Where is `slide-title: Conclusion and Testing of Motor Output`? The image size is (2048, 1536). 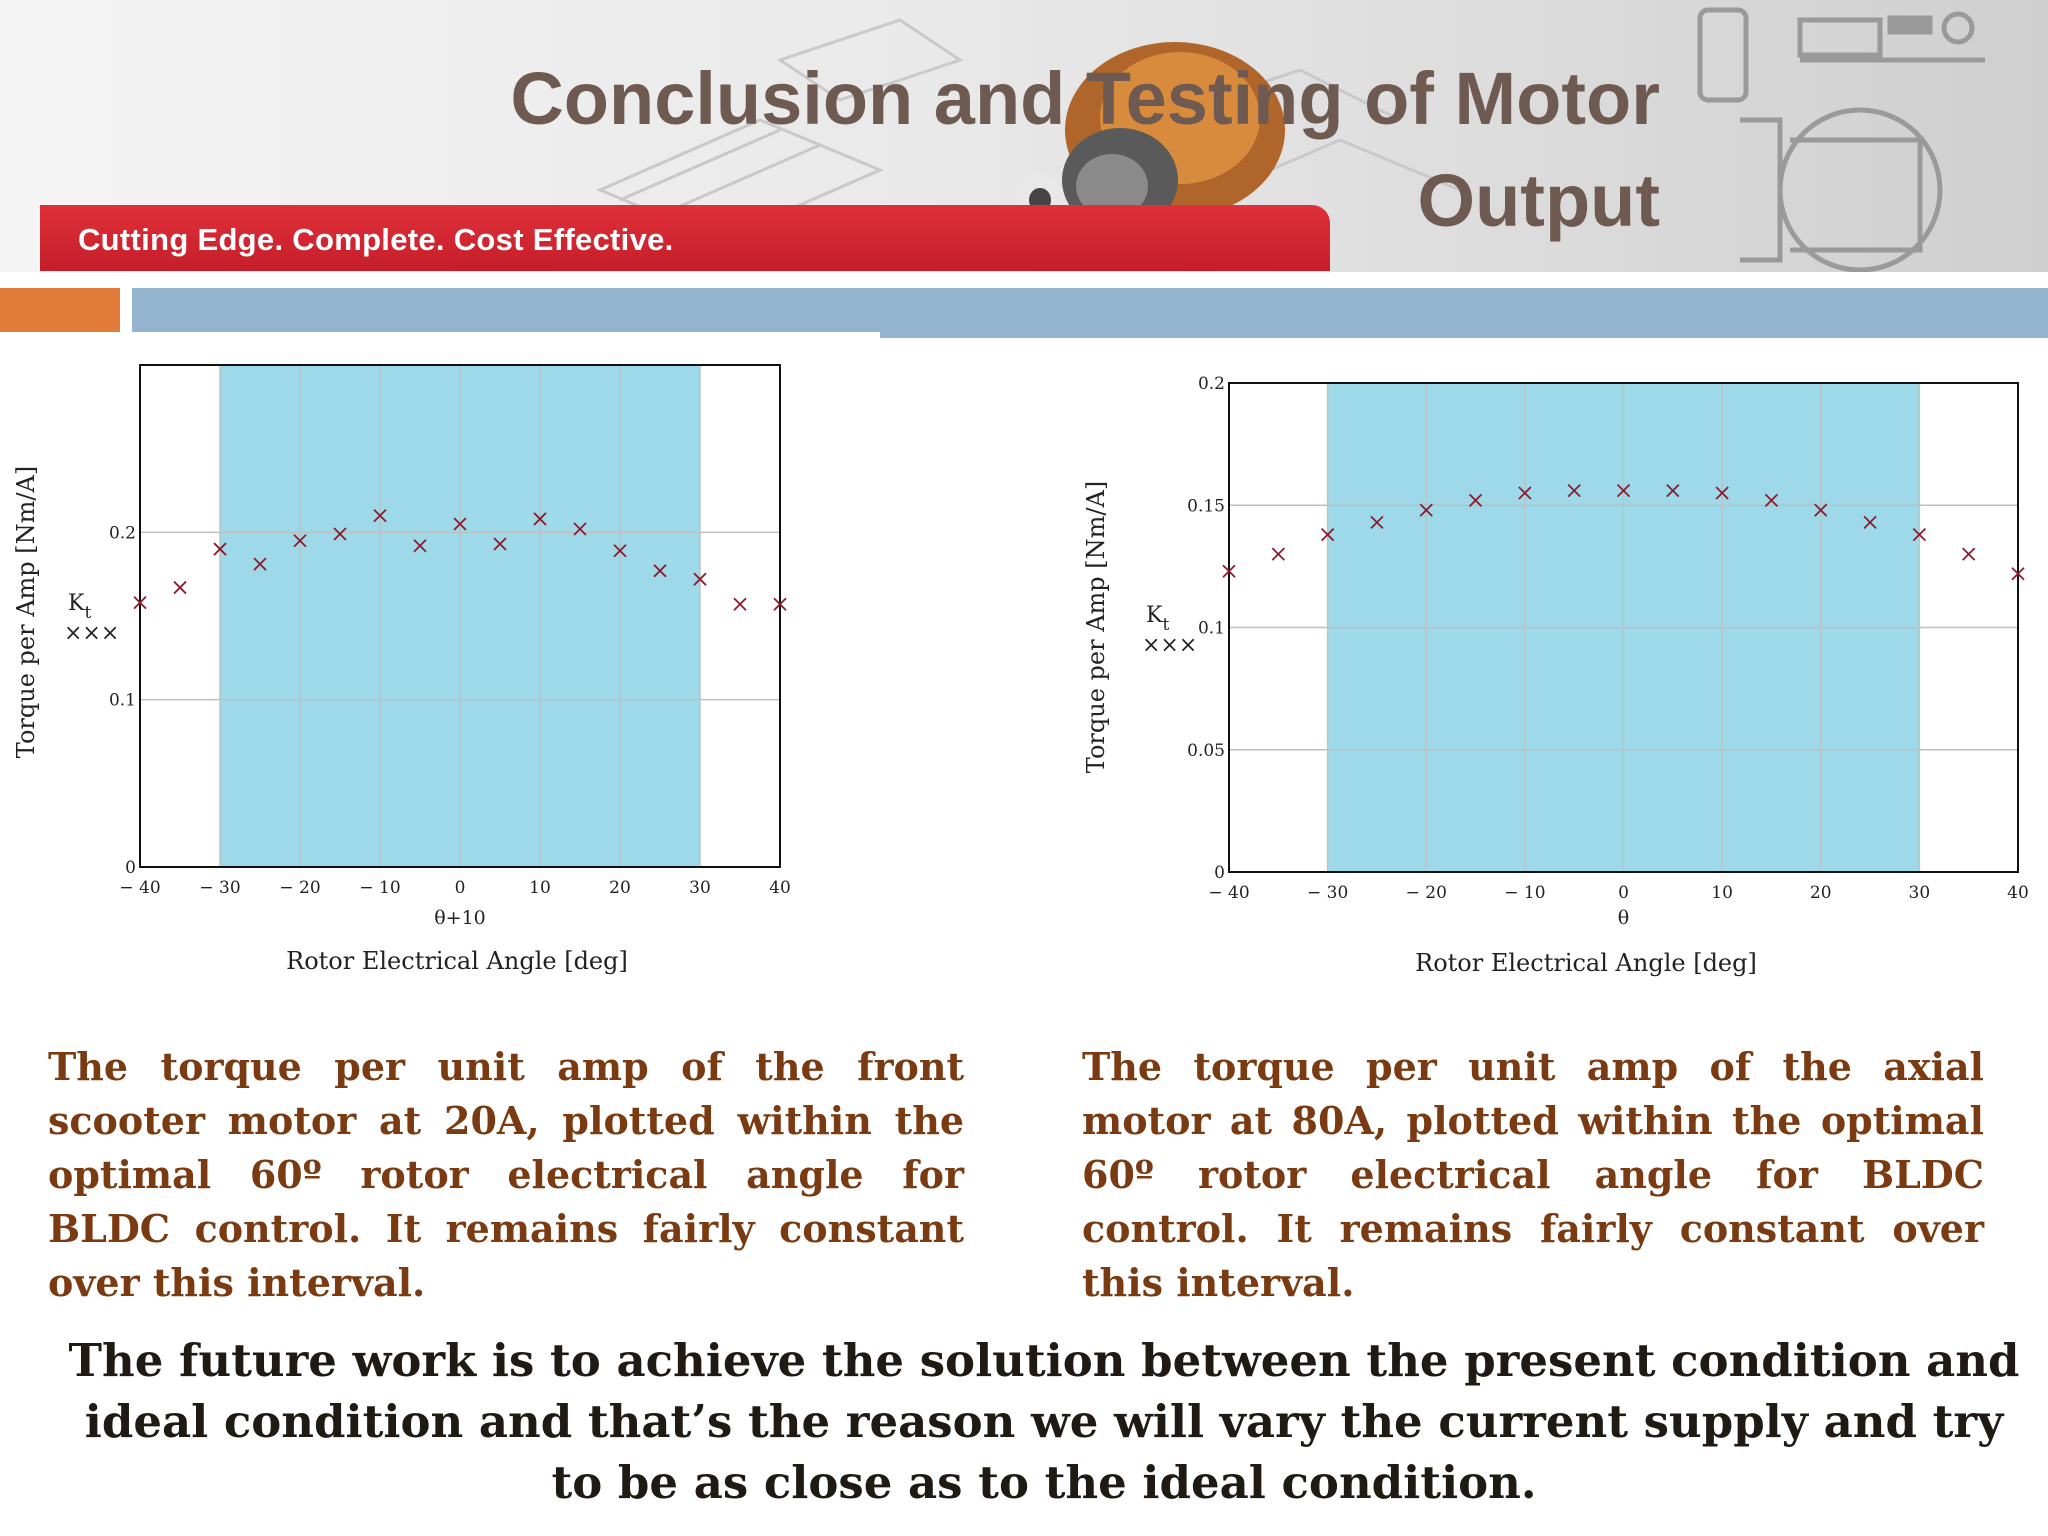
slide-title: Conclusion and Testing of Motor Output is located at coordinates (1085, 149).